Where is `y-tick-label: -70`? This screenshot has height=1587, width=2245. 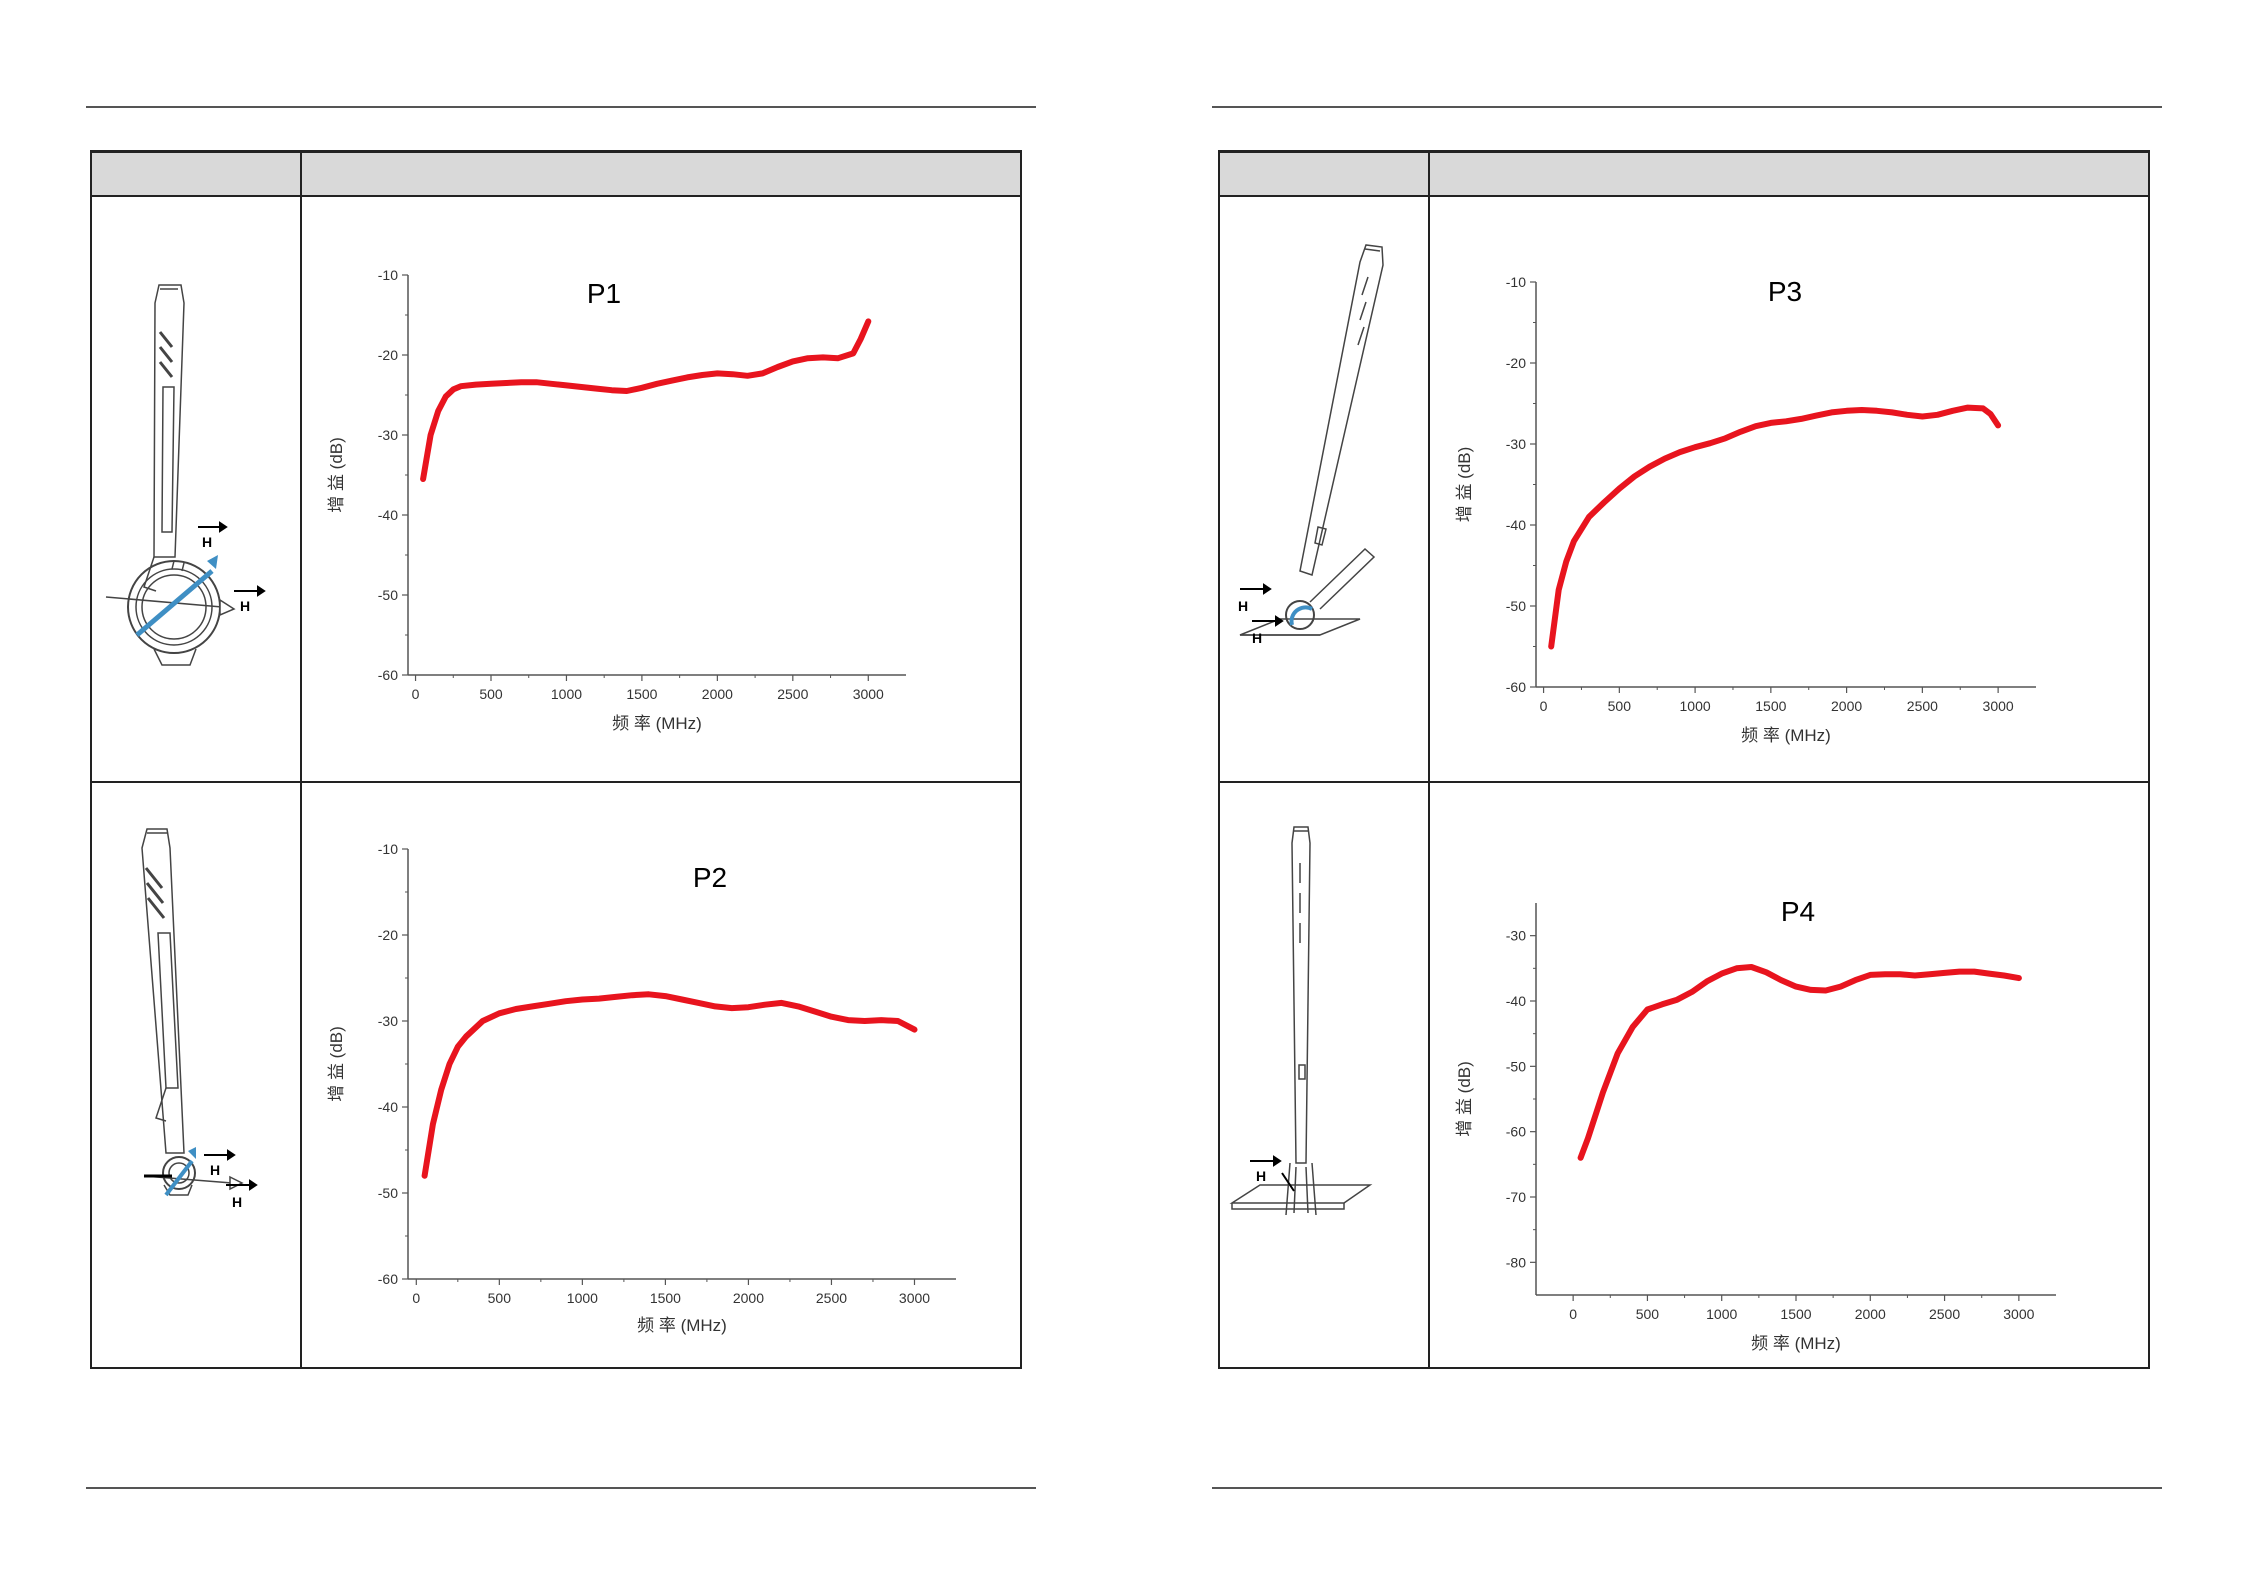
y-tick-label: -70 is located at coordinates (1516, 1197).